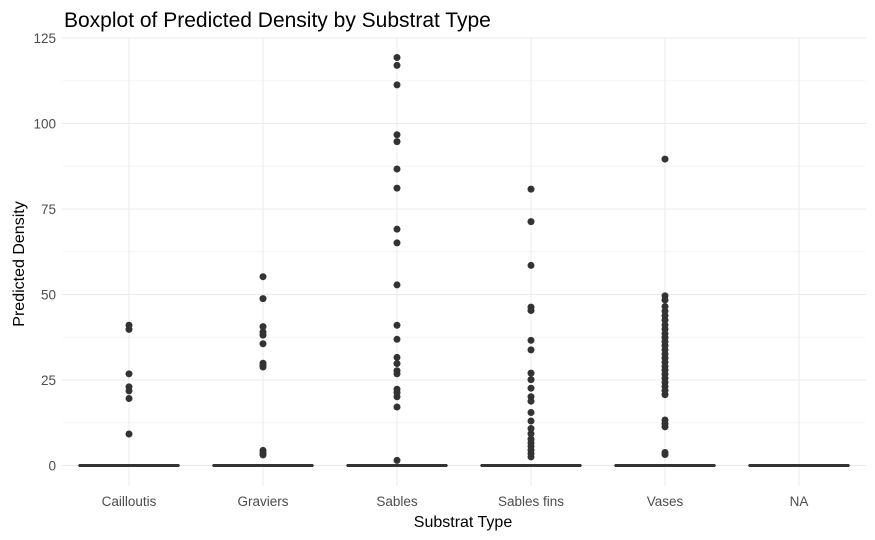 This screenshot has width=875, height=540. I want to click on x-tick-label: Graviers, so click(262, 501).